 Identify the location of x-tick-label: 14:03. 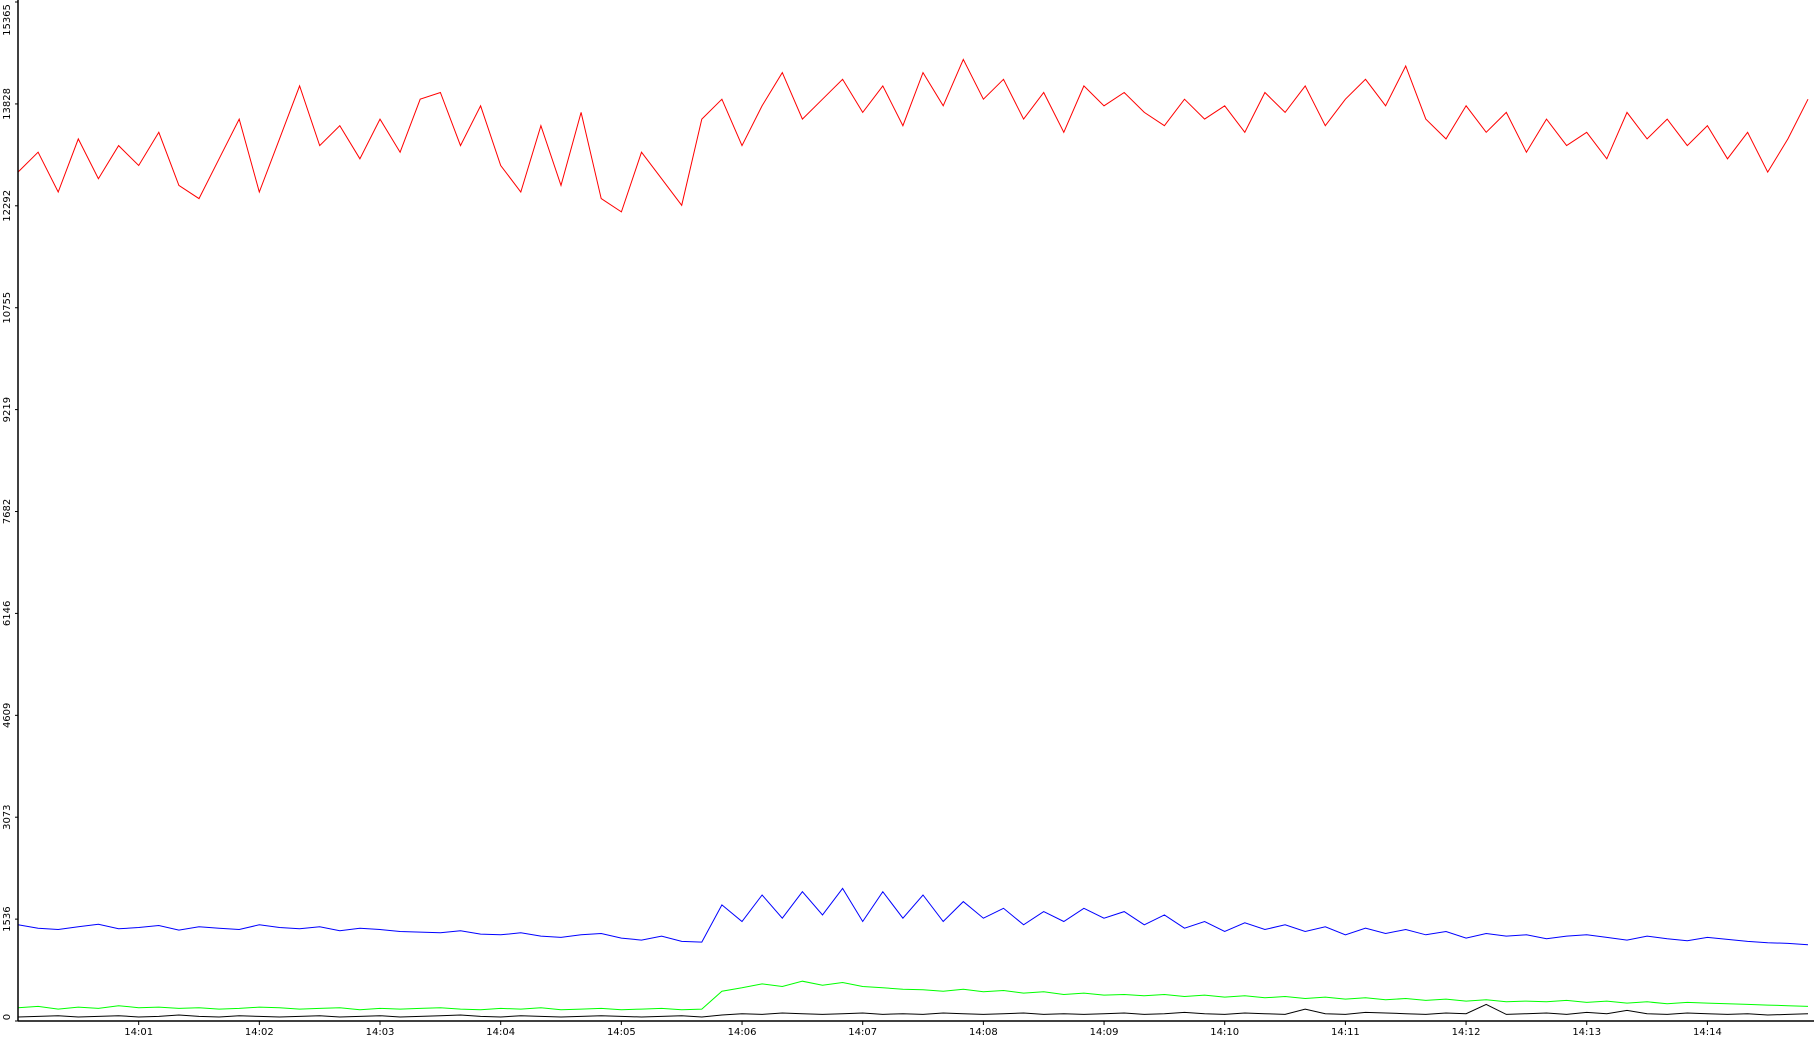
(380, 1032).